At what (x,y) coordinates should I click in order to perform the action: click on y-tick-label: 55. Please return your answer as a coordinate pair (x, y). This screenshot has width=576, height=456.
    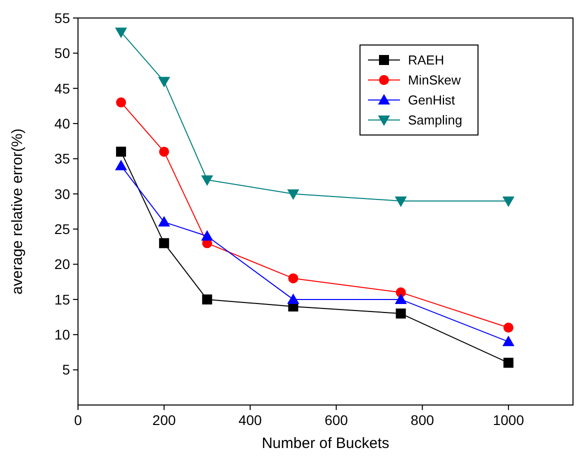
    Looking at the image, I should click on (62, 18).